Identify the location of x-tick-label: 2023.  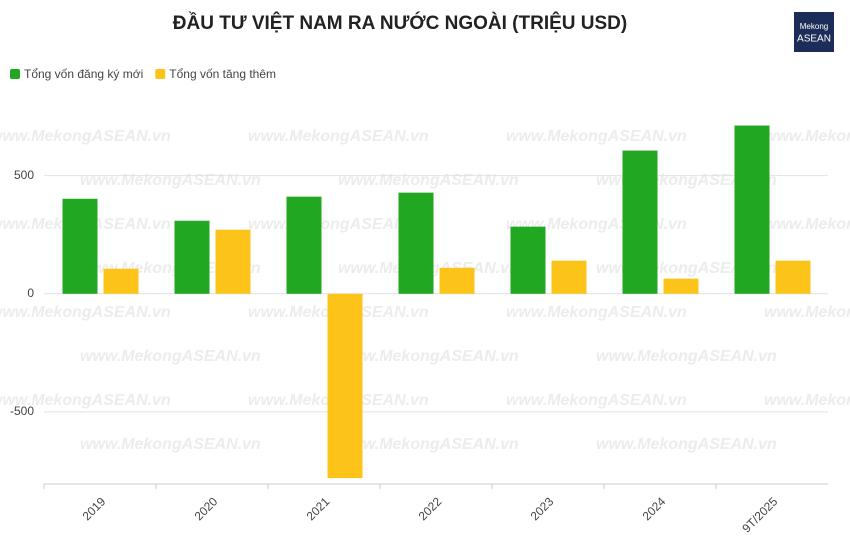
(542, 508).